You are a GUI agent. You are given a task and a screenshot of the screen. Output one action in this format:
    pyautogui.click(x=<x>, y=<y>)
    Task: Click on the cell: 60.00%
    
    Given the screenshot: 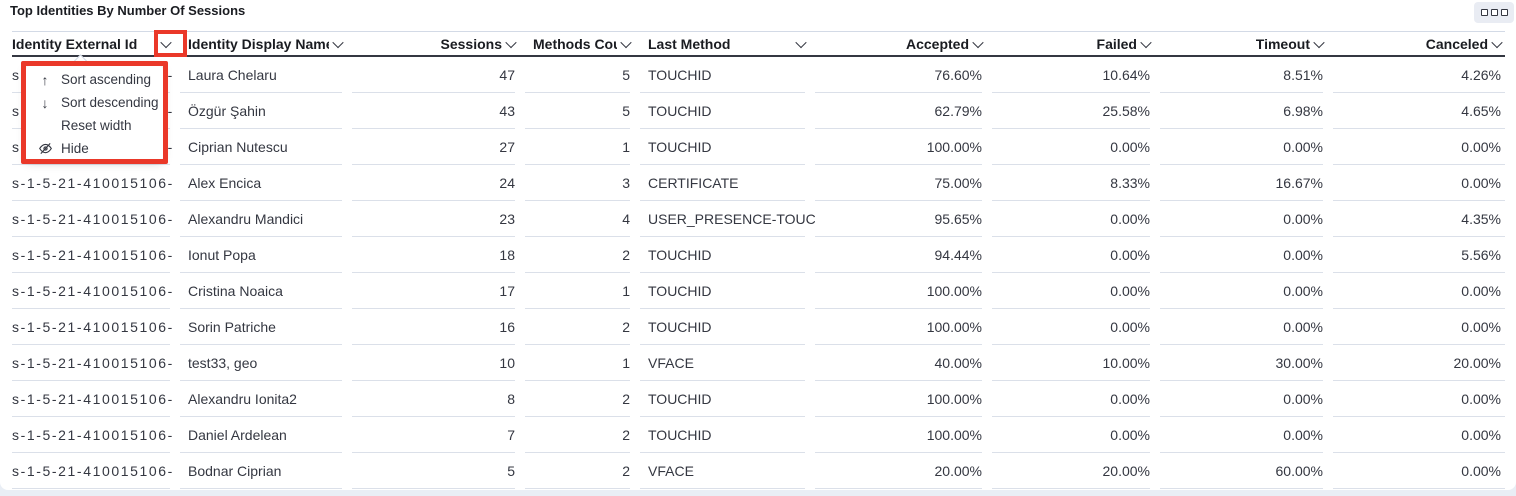 What is the action you would take?
    pyautogui.click(x=1246, y=471)
    